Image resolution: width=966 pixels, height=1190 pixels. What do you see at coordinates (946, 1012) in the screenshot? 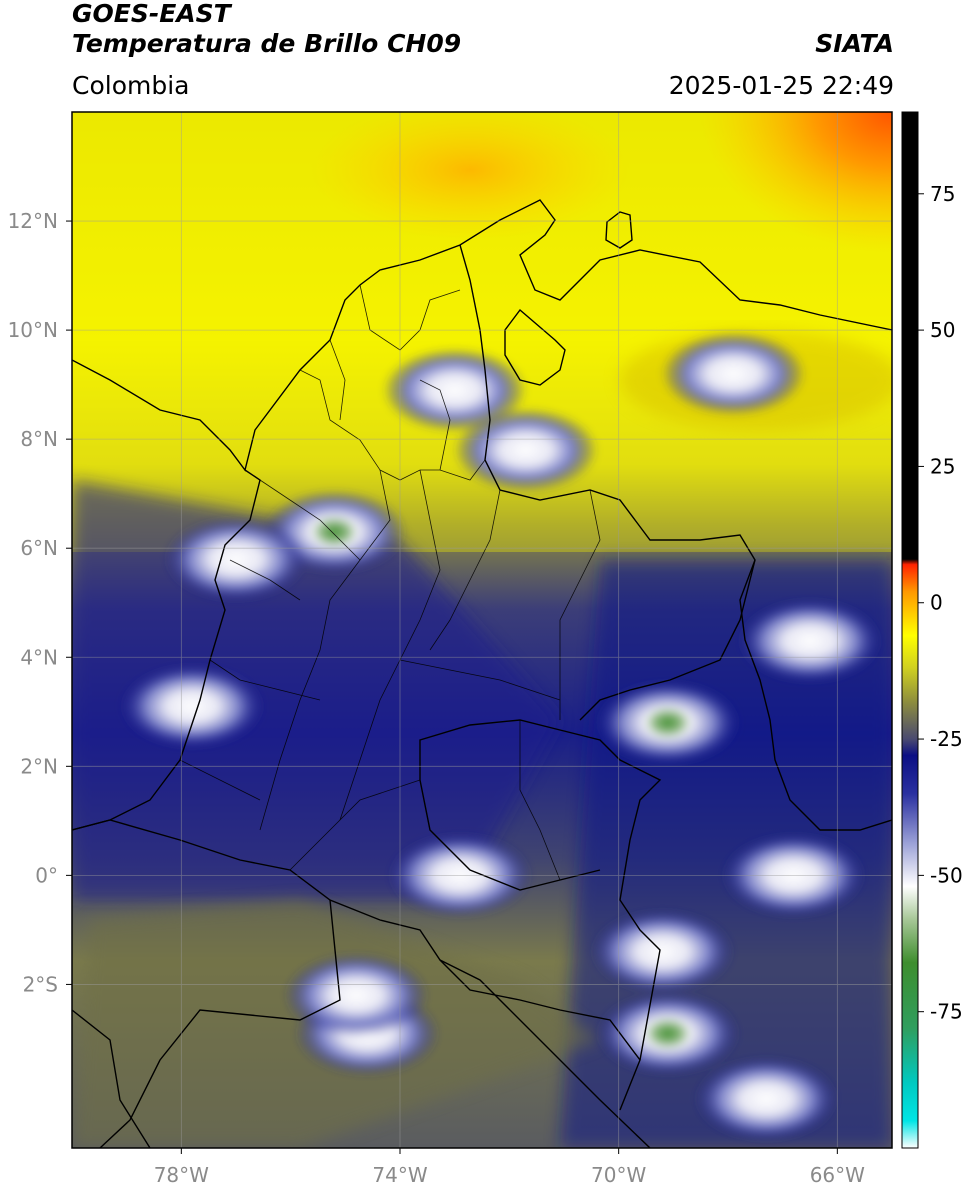
I see `colorbar-tick-label: -75` at bounding box center [946, 1012].